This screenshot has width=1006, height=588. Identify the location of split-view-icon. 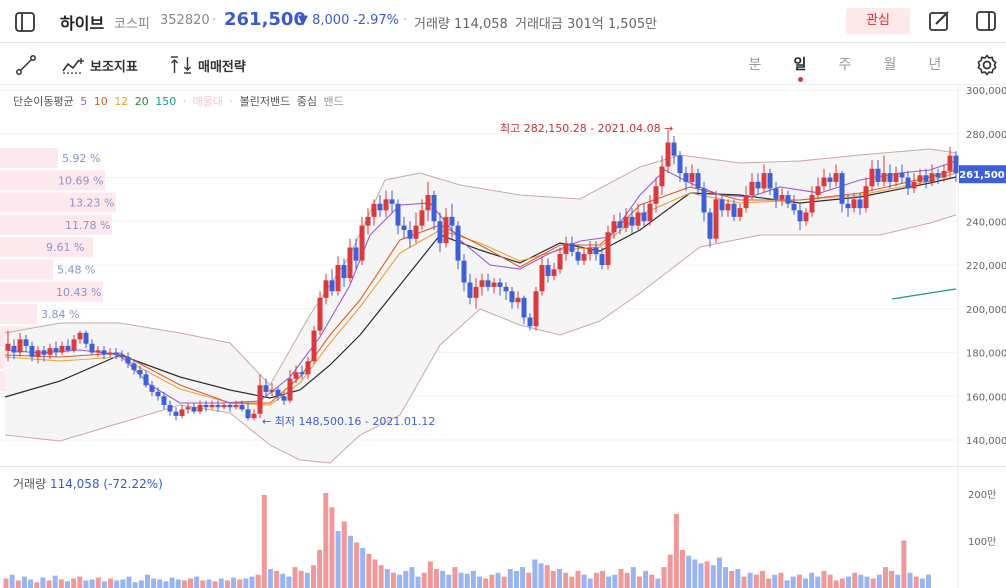
(986, 21).